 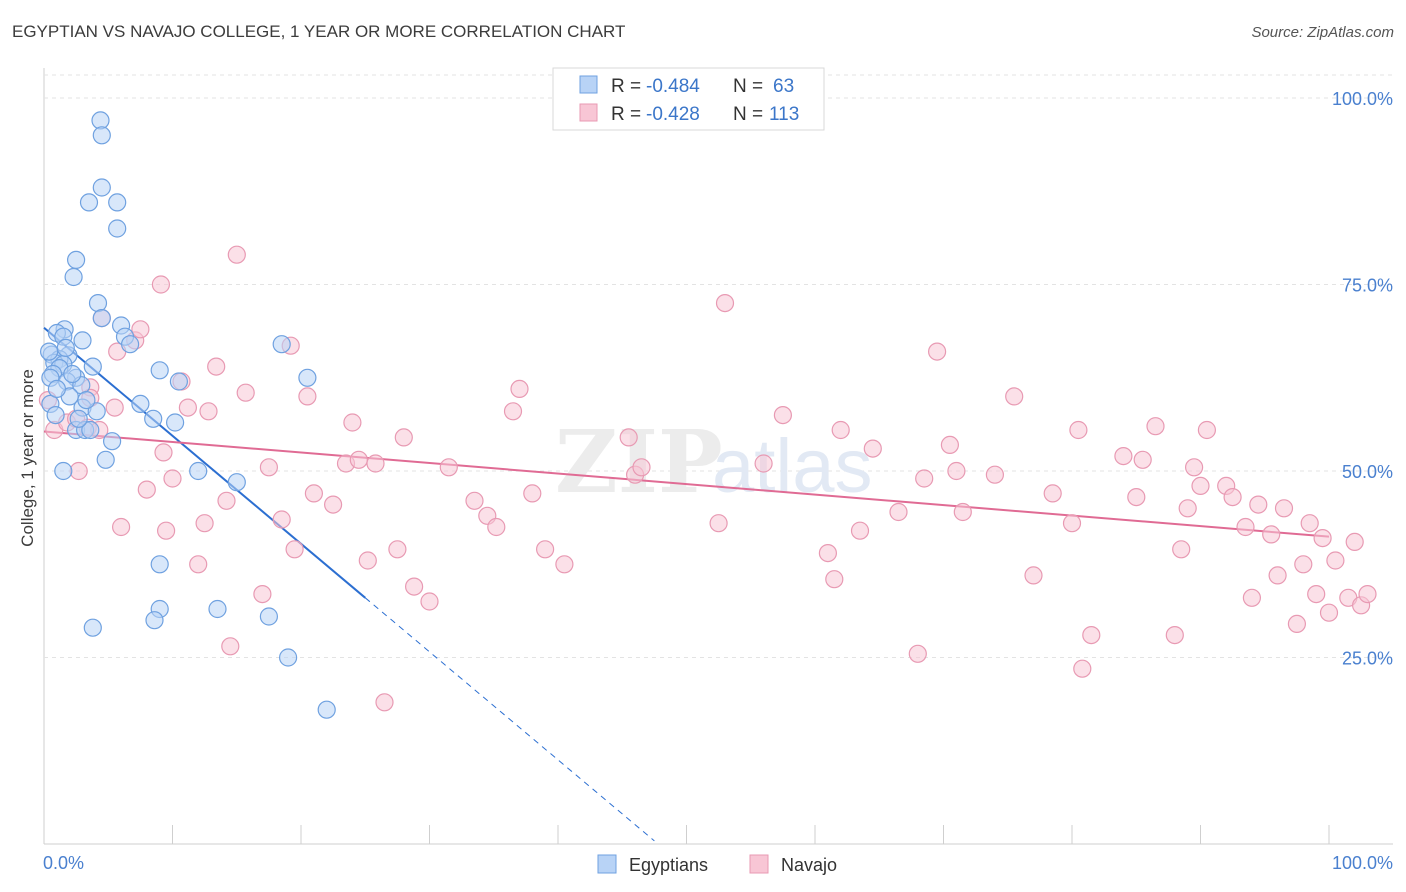 What do you see at coordinates (1322, 32) in the screenshot?
I see `chart-source: Source: ZipAtlas.com` at bounding box center [1322, 32].